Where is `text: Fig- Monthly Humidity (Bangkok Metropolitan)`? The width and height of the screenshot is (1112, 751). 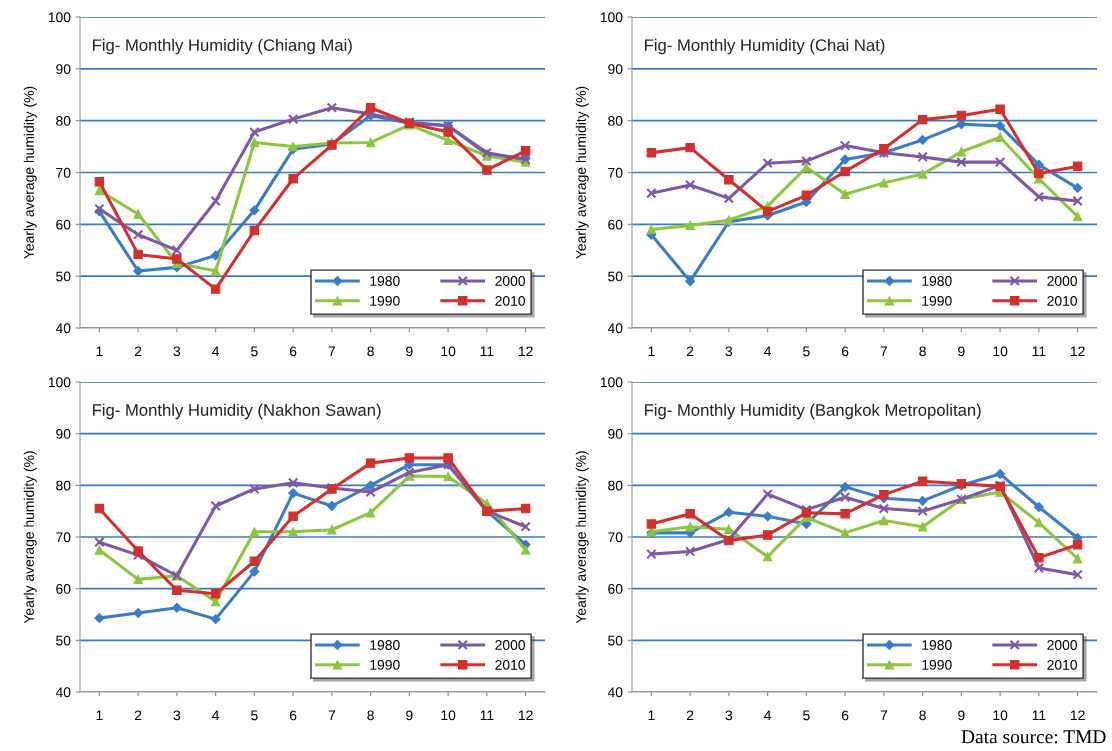 text: Fig- Monthly Humidity (Bangkok Metropolitan) is located at coordinates (812, 411).